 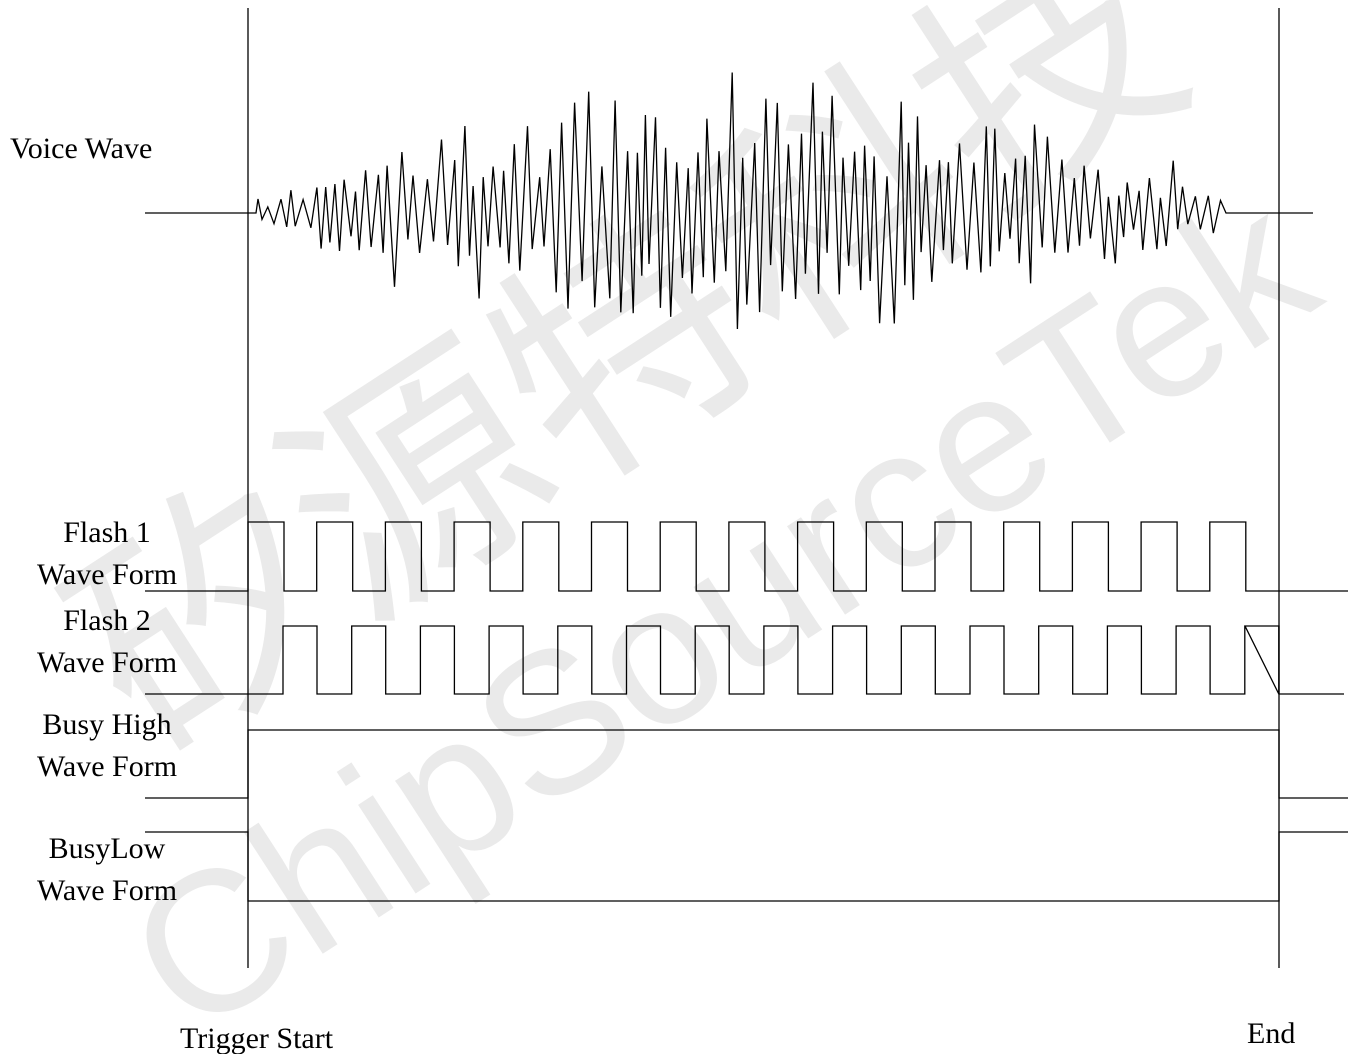 I want to click on label-trigger-start: Trigger Start, so click(x=257, y=1038).